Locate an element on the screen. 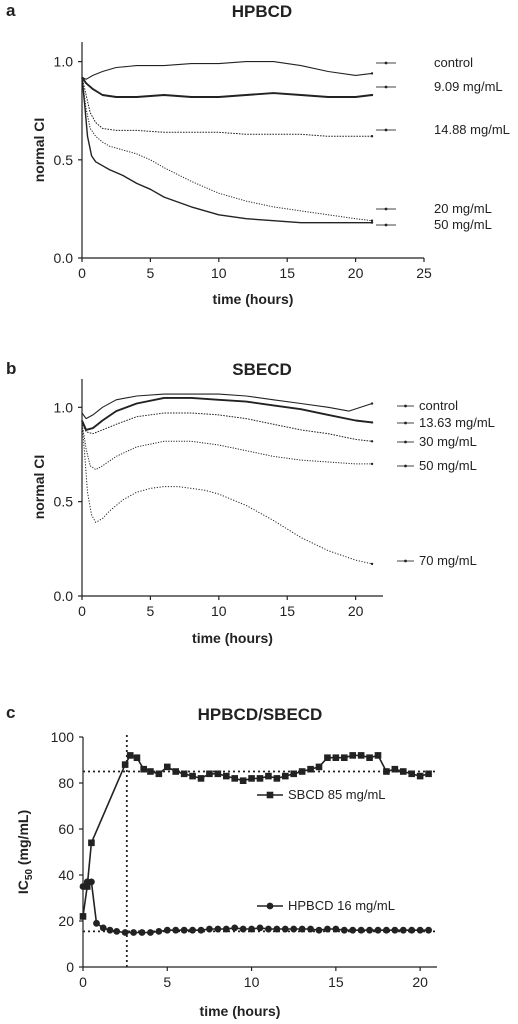  y-tick-label: 40 is located at coordinates (66, 875).